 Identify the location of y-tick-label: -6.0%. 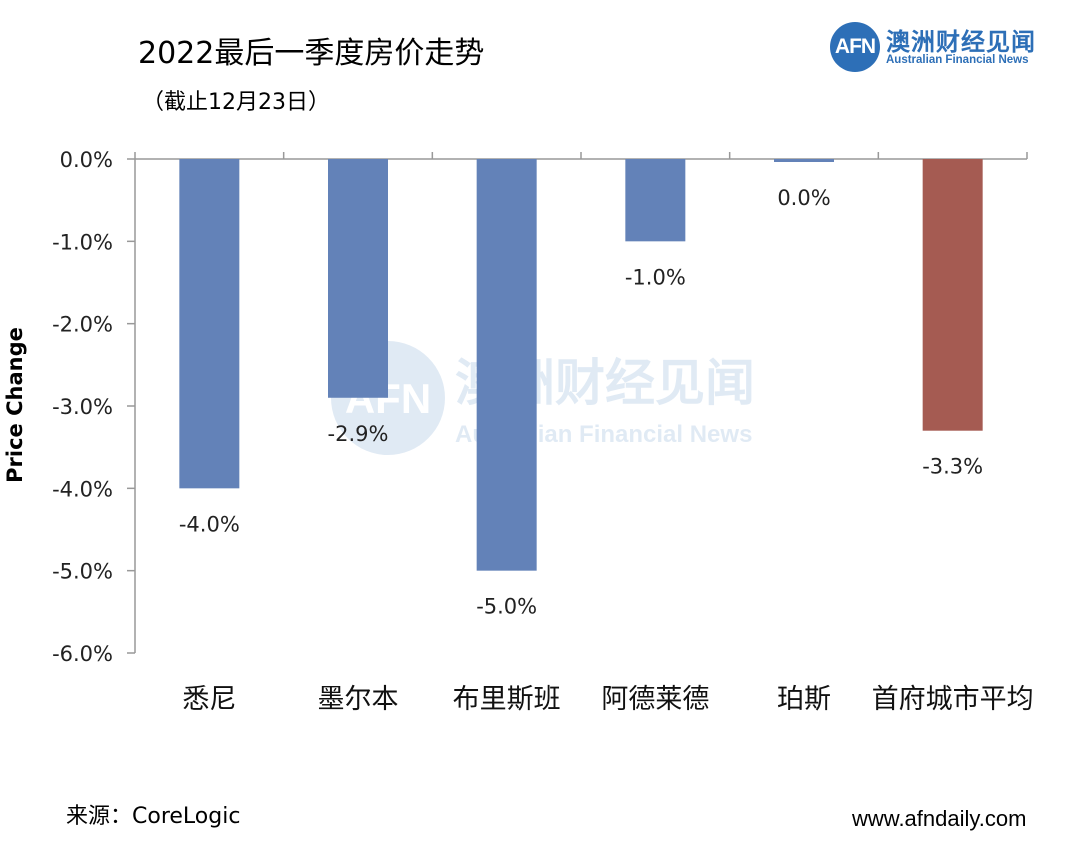
(82, 654).